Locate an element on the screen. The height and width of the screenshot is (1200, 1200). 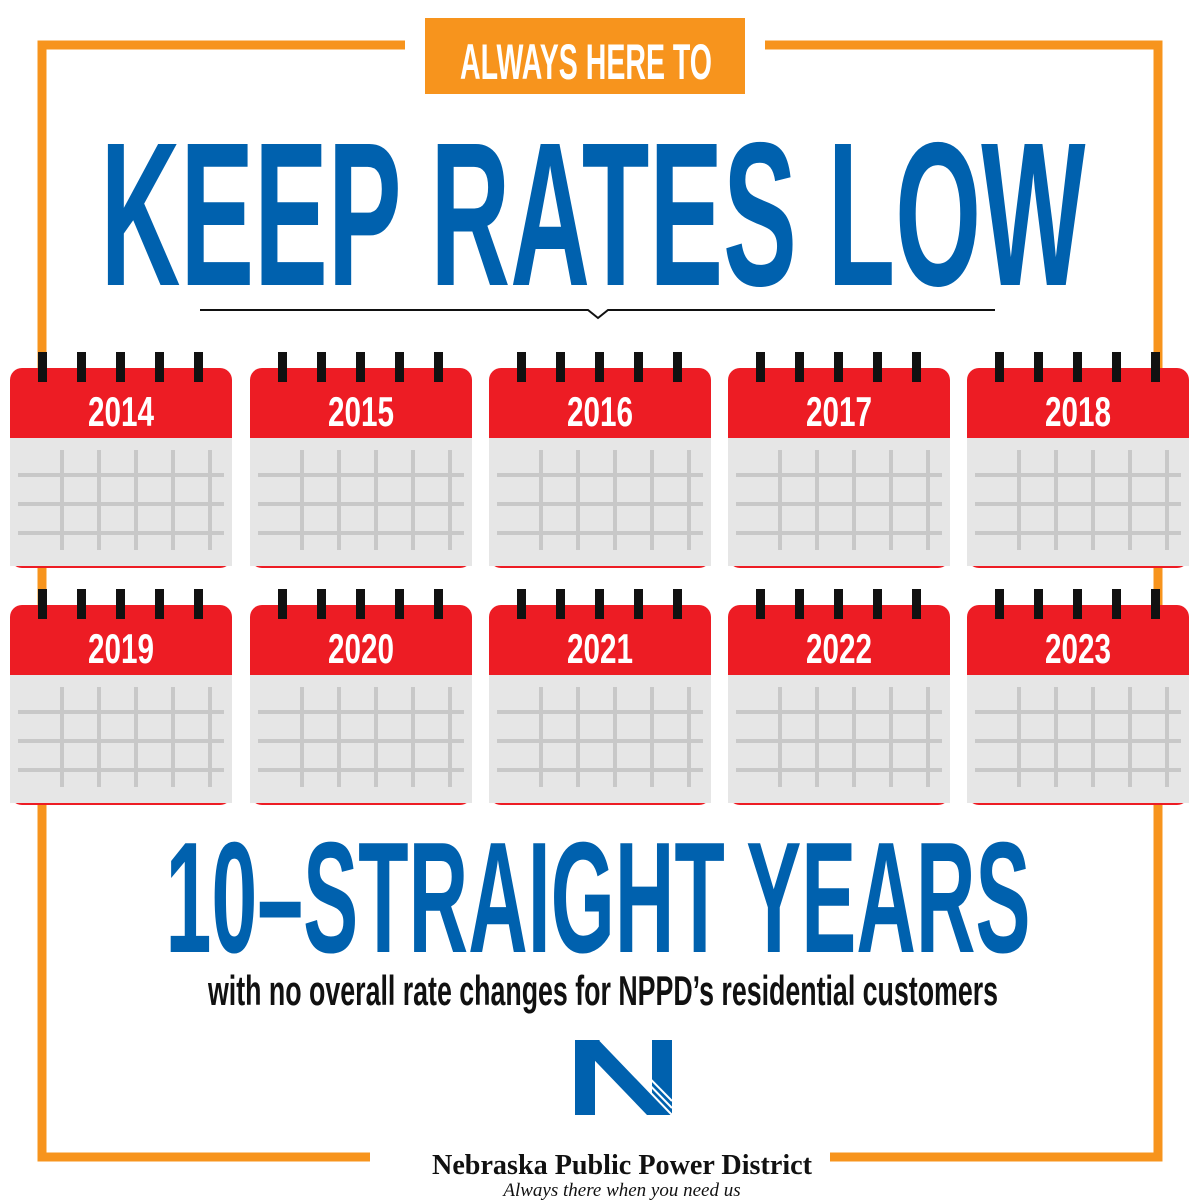
calendar-year: 2019 is located at coordinates (121, 648).